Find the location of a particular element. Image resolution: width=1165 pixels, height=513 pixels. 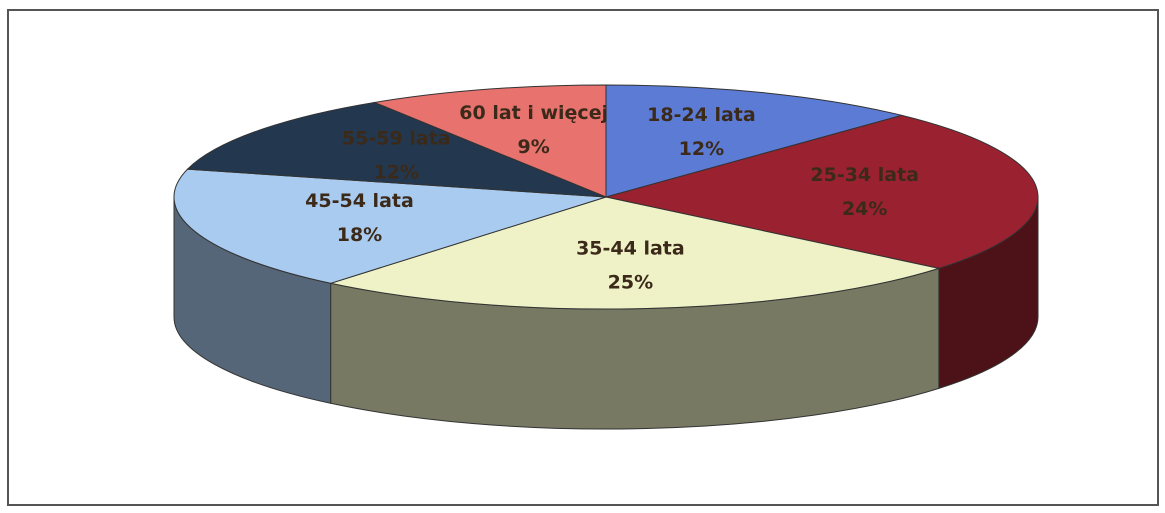

slice-value-label: 25% is located at coordinates (630, 283).